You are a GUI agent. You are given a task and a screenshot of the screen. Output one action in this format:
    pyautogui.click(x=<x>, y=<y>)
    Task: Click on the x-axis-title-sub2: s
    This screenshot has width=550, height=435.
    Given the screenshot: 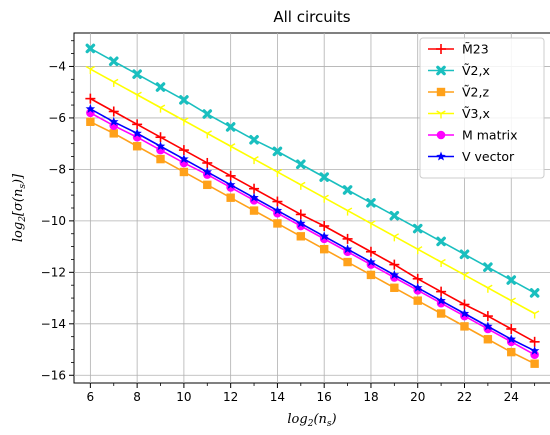 What is the action you would take?
    pyautogui.click(x=329, y=424)
    